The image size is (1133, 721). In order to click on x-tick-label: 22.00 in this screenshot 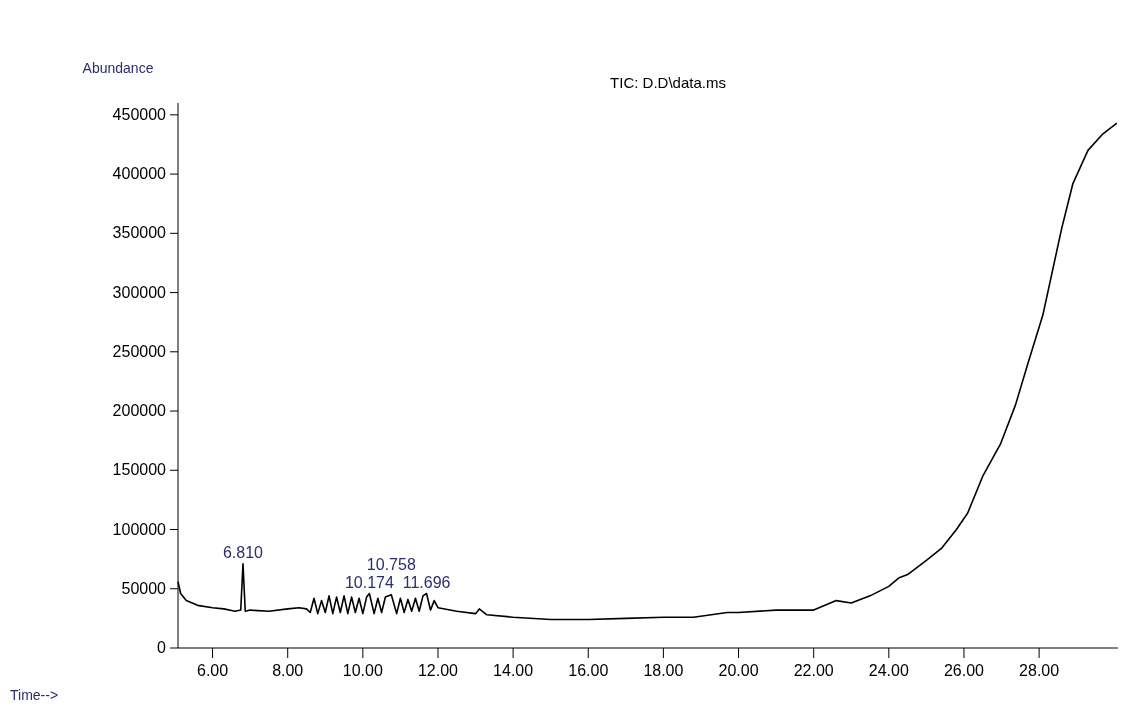, I will do `click(813, 670)`.